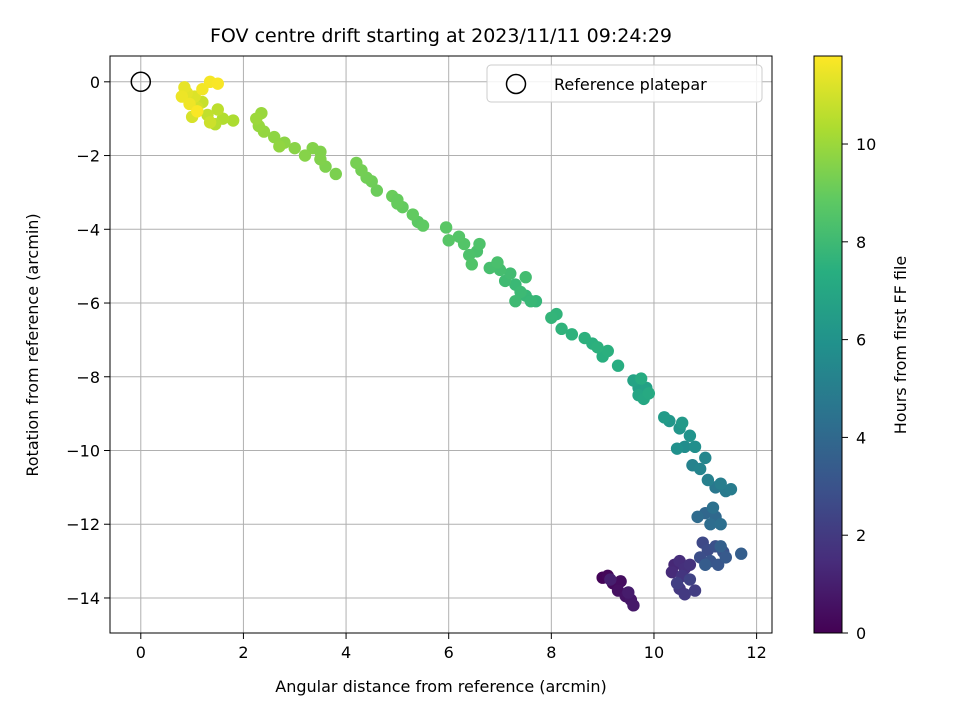 This screenshot has height=720, width=960. I want to click on reference-marker, so click(141, 82).